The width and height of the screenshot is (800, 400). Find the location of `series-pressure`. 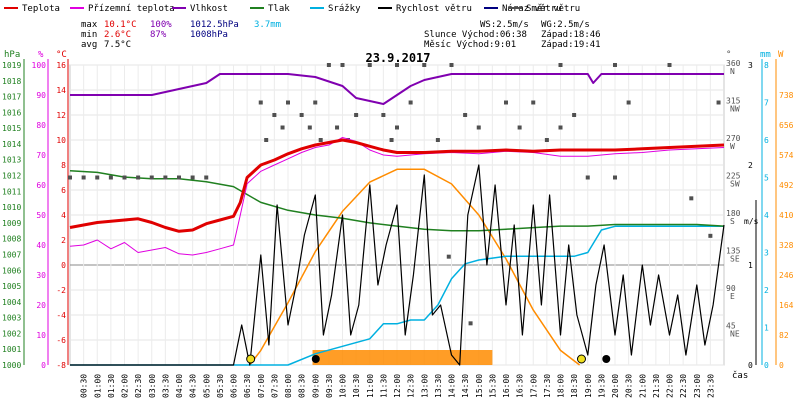

series-pressure is located at coordinates (397, 201).